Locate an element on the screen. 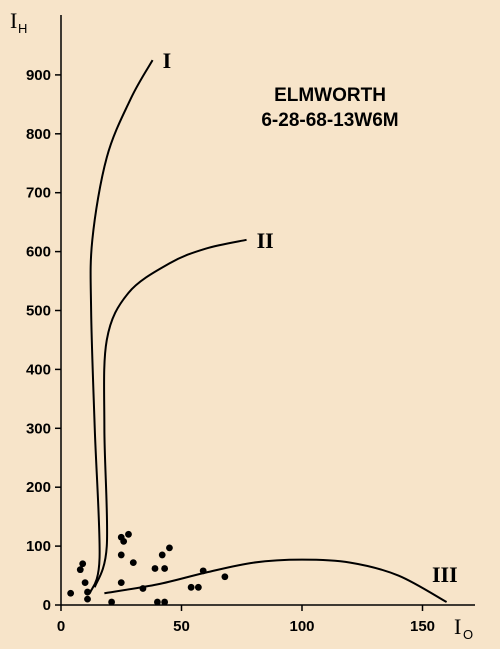 The height and width of the screenshot is (649, 500). y-tick-label: 500 is located at coordinates (38, 311).